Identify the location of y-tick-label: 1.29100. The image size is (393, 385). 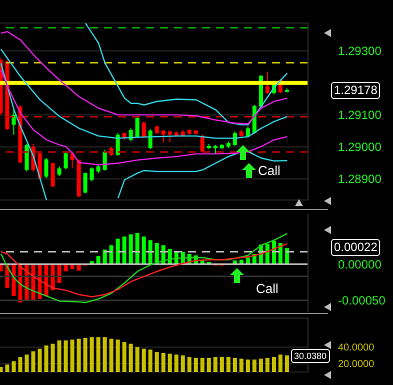
(360, 115).